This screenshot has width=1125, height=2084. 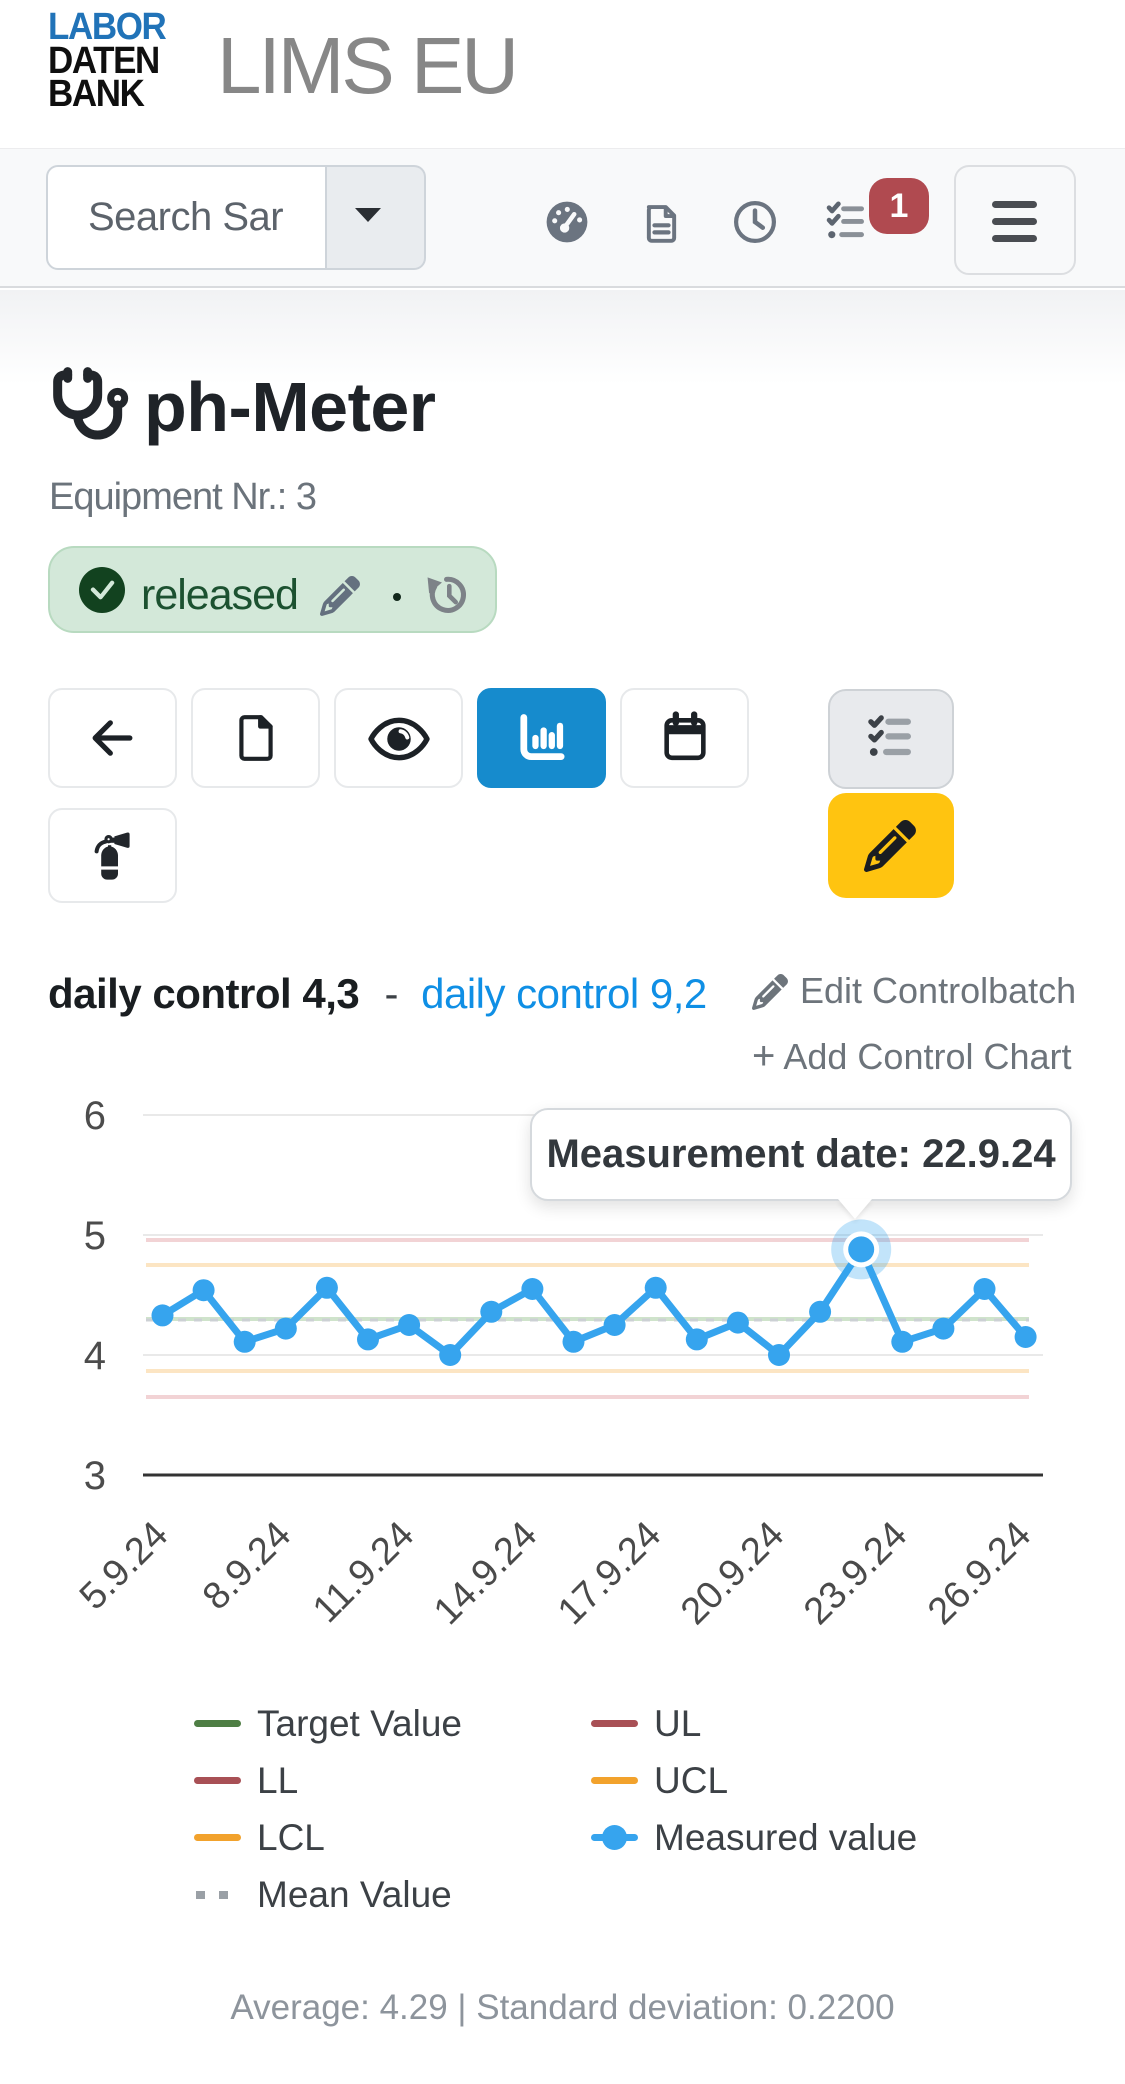 What do you see at coordinates (247, 1566) in the screenshot?
I see `svg-text: 8.9.24` at bounding box center [247, 1566].